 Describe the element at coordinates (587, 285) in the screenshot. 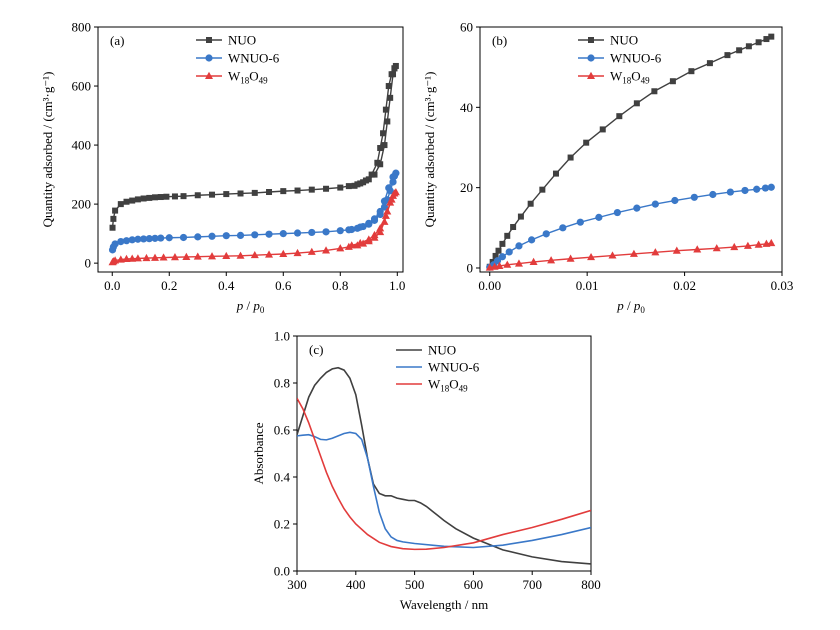

I see `x-tick-label: 0.01` at that location.